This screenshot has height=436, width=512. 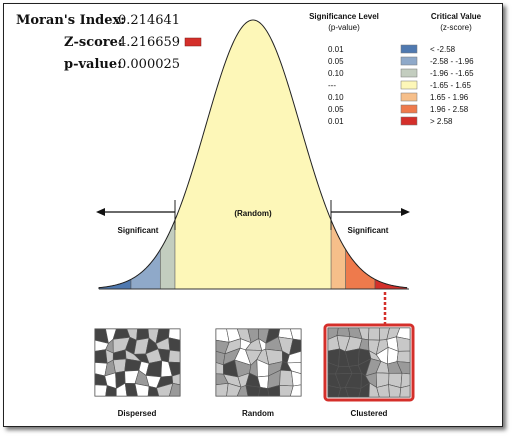 I want to click on legend-crit-subheader: (z-score), so click(x=456, y=27).